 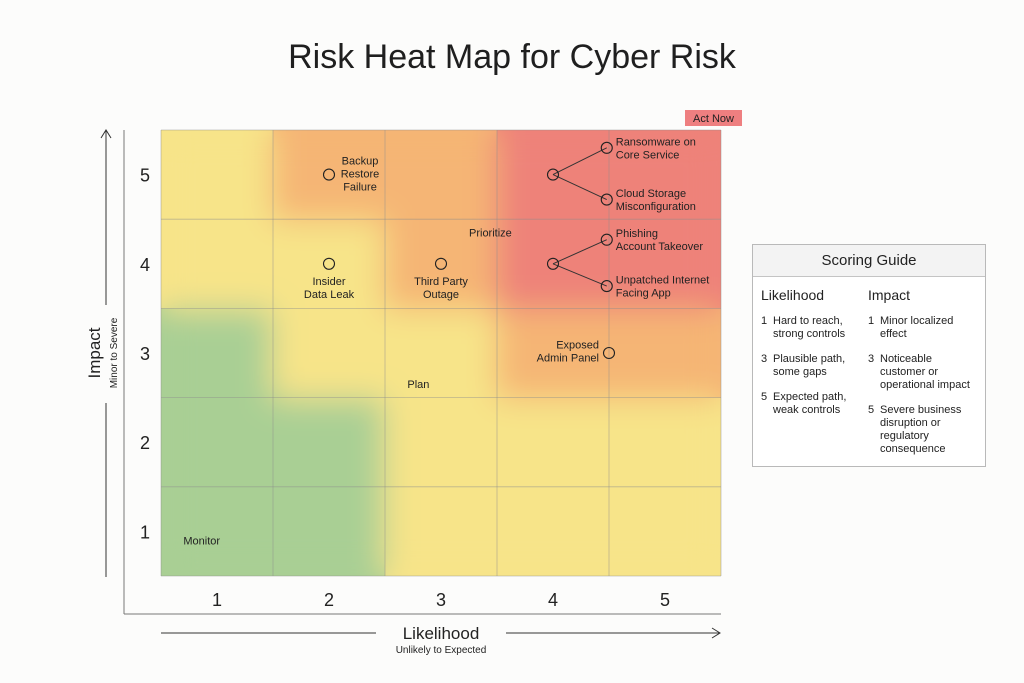 What do you see at coordinates (716, 633) in the screenshot?
I see `x-arrow-head` at bounding box center [716, 633].